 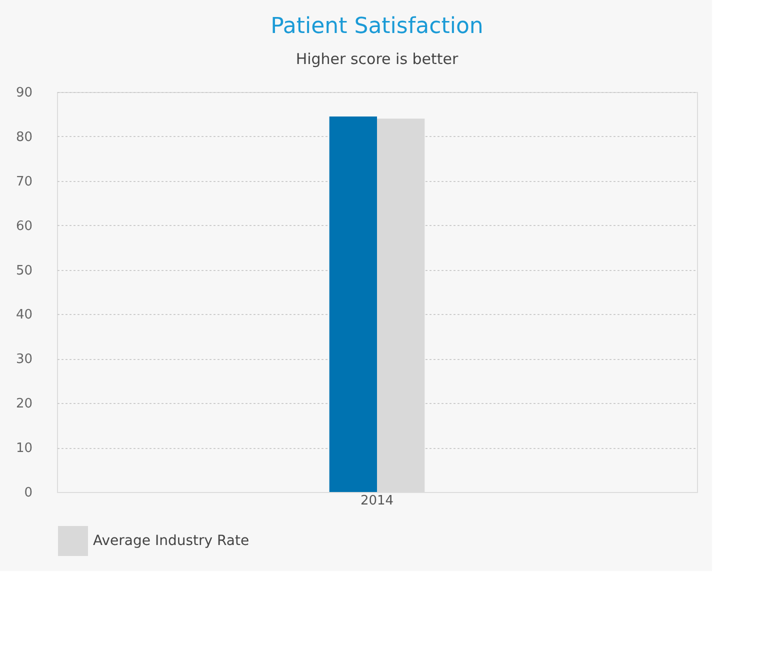 What do you see at coordinates (377, 26) in the screenshot?
I see `chart-title: Patient Satisfaction` at bounding box center [377, 26].